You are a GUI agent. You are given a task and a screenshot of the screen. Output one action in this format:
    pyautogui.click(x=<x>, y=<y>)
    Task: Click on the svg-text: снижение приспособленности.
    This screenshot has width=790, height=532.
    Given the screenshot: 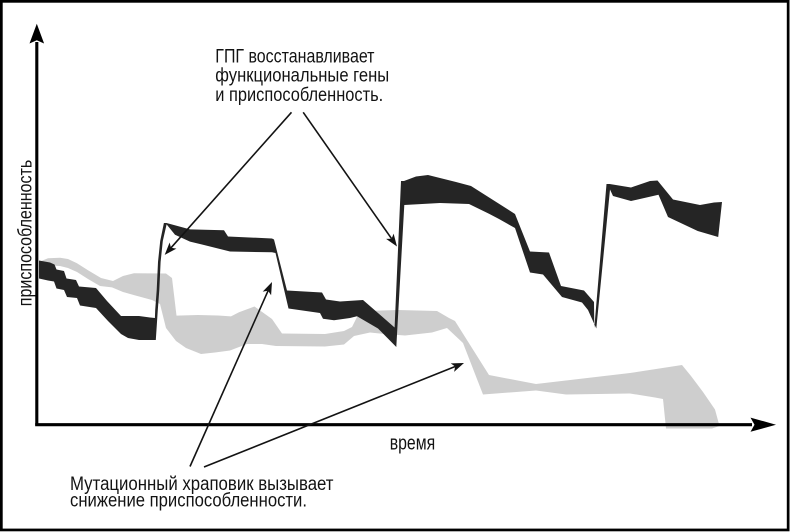 What is the action you would take?
    pyautogui.click(x=188, y=501)
    